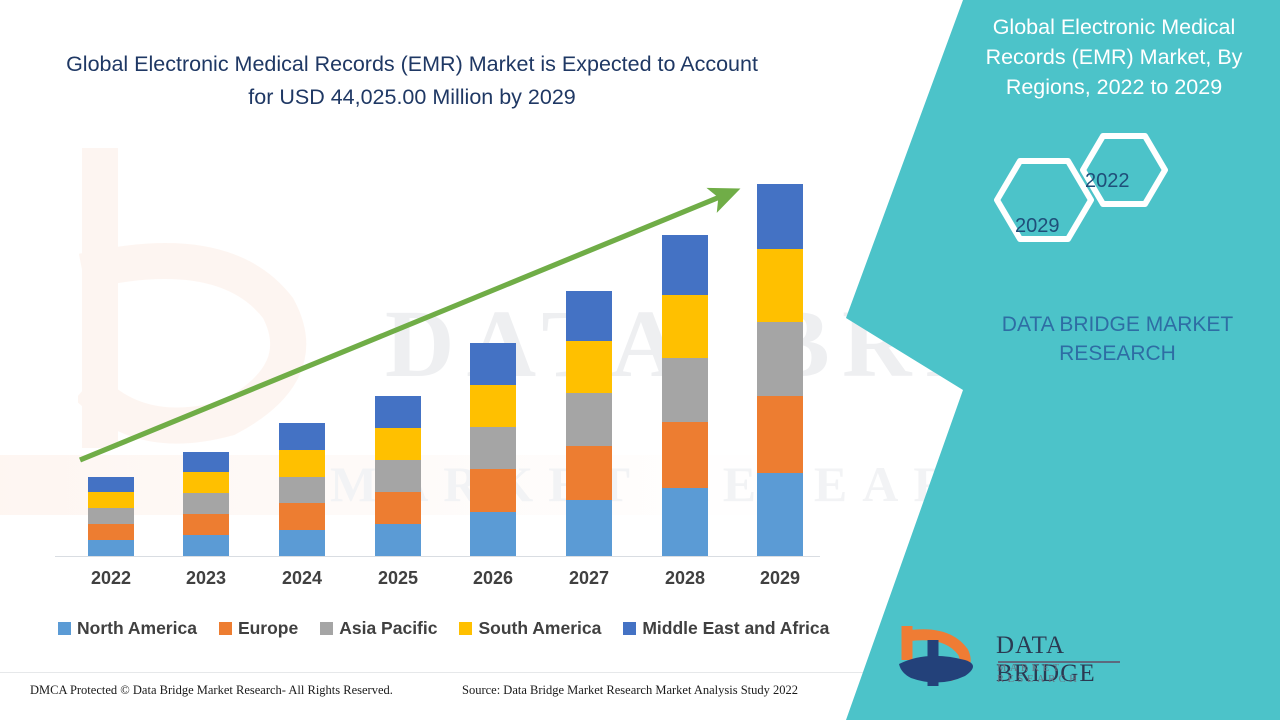 The image size is (1280, 720). I want to click on db-monogram-icon, so click(936, 656).